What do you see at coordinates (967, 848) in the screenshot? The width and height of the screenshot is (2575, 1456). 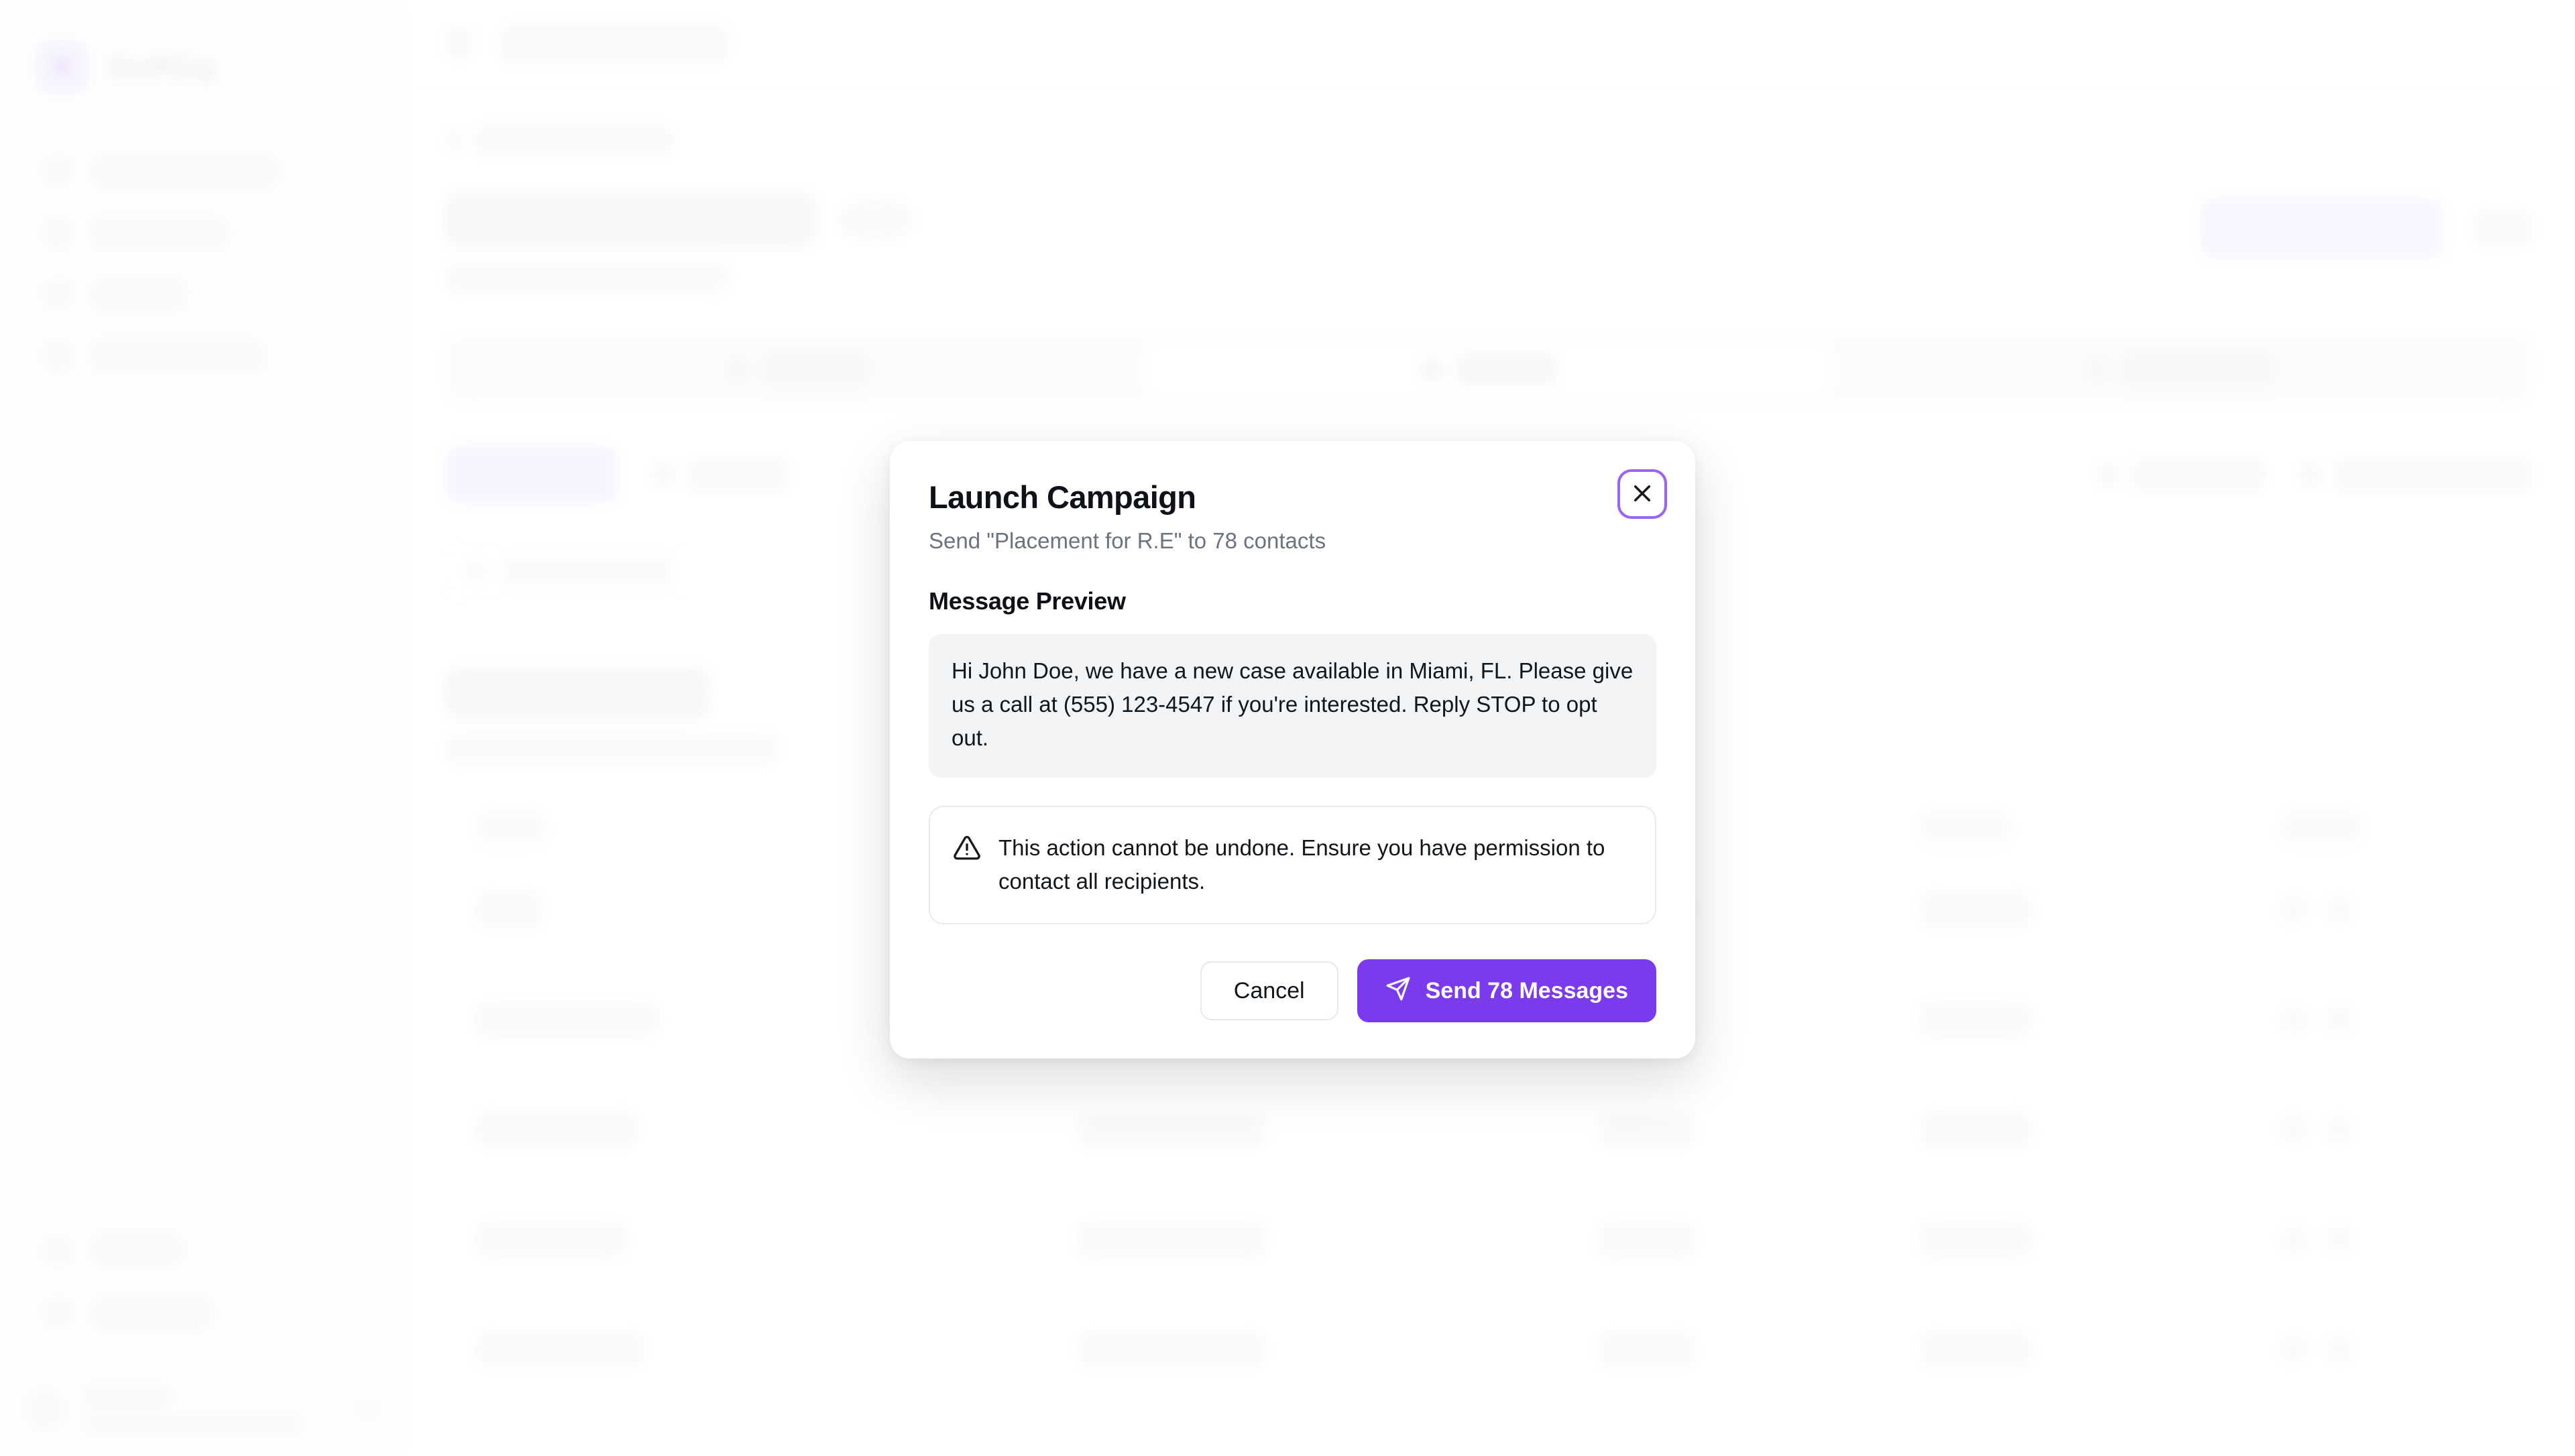 I see `alert-triangle-icon` at bounding box center [967, 848].